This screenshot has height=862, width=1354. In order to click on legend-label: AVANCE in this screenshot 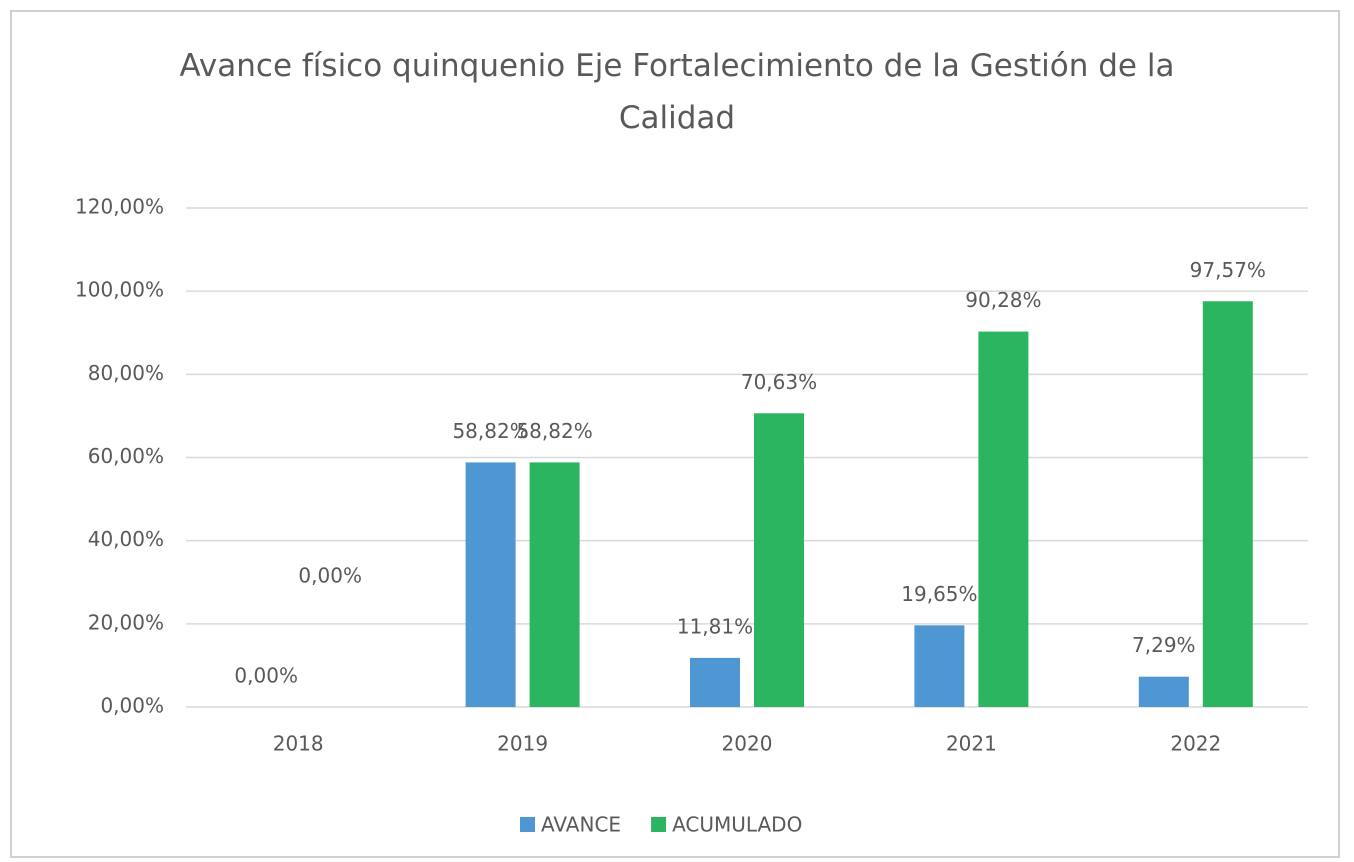, I will do `click(581, 825)`.